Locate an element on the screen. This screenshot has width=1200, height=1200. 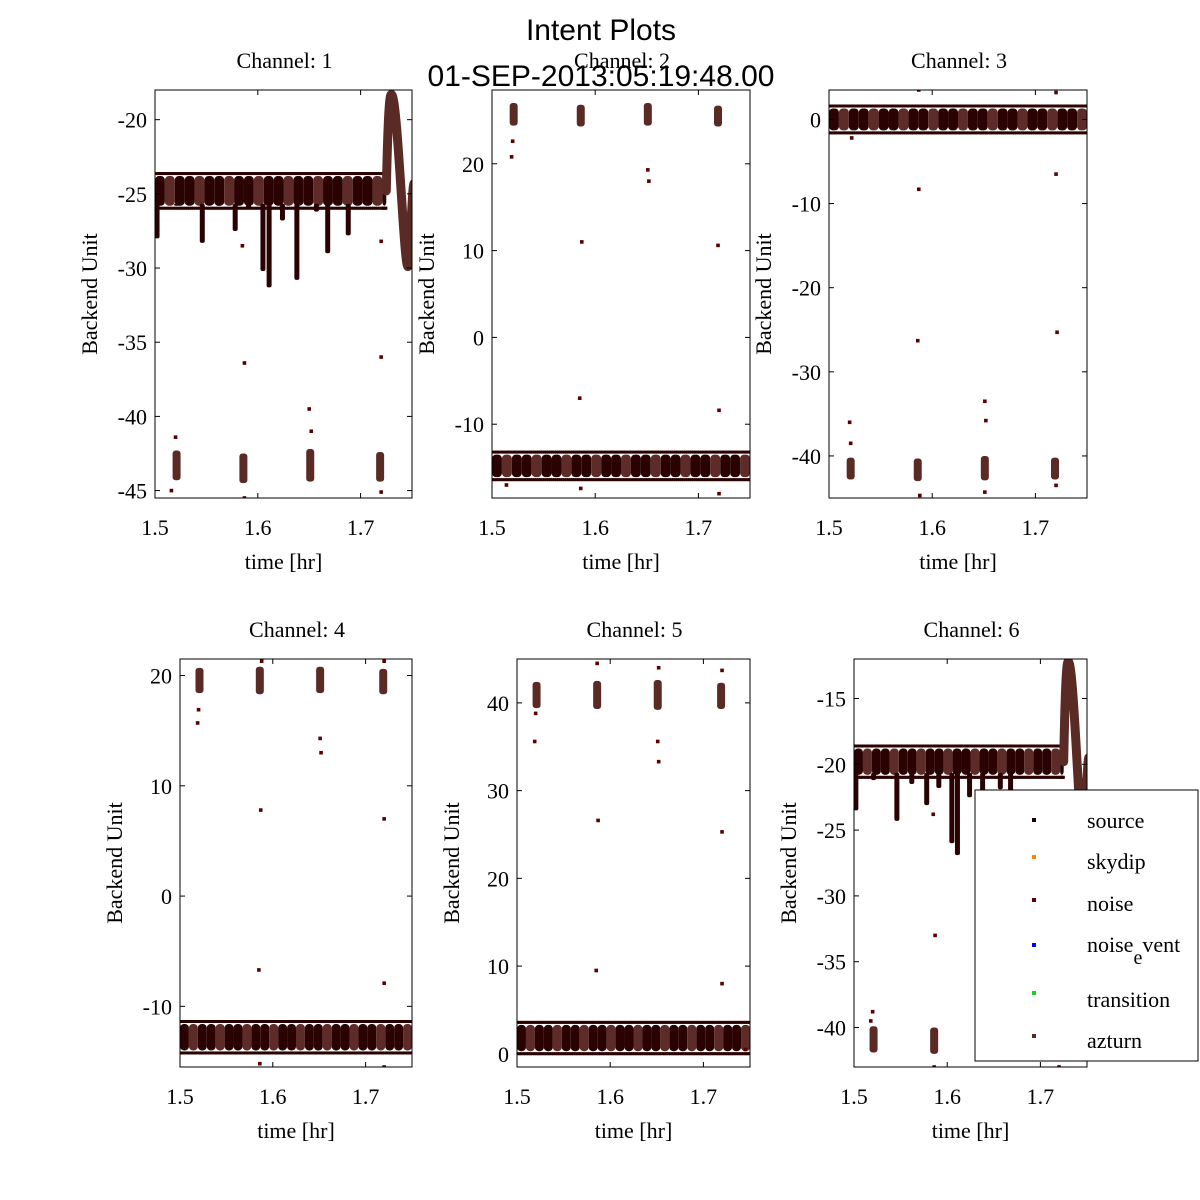
channel-6-ytick-label: -40 is located at coordinates (831, 1028).